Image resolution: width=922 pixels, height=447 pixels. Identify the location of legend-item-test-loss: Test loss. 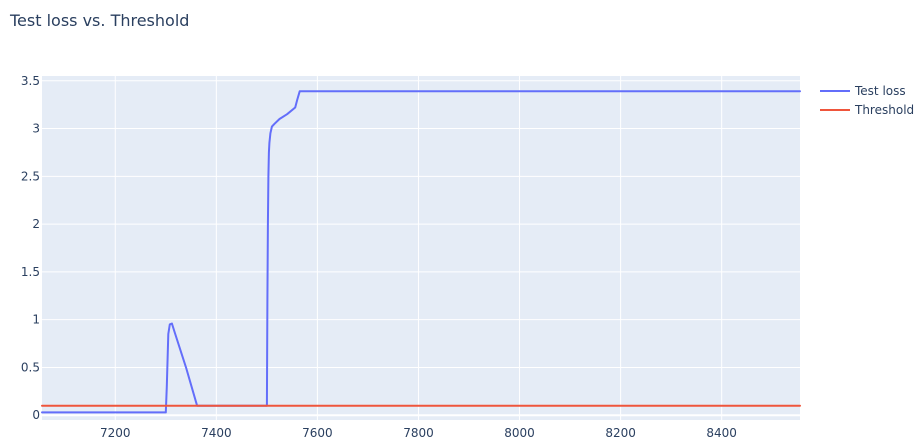
(863, 91).